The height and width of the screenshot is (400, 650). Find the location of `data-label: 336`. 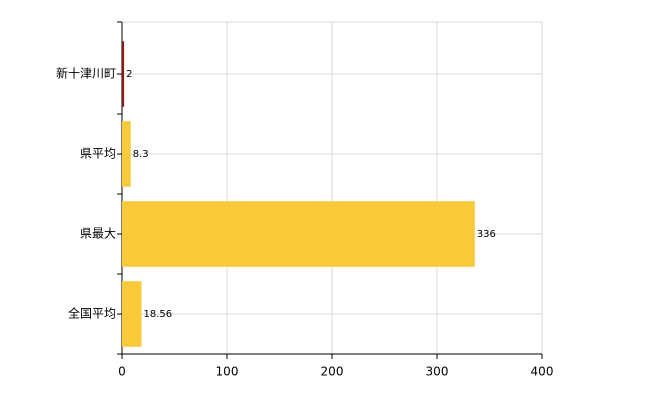

data-label: 336 is located at coordinates (486, 234).